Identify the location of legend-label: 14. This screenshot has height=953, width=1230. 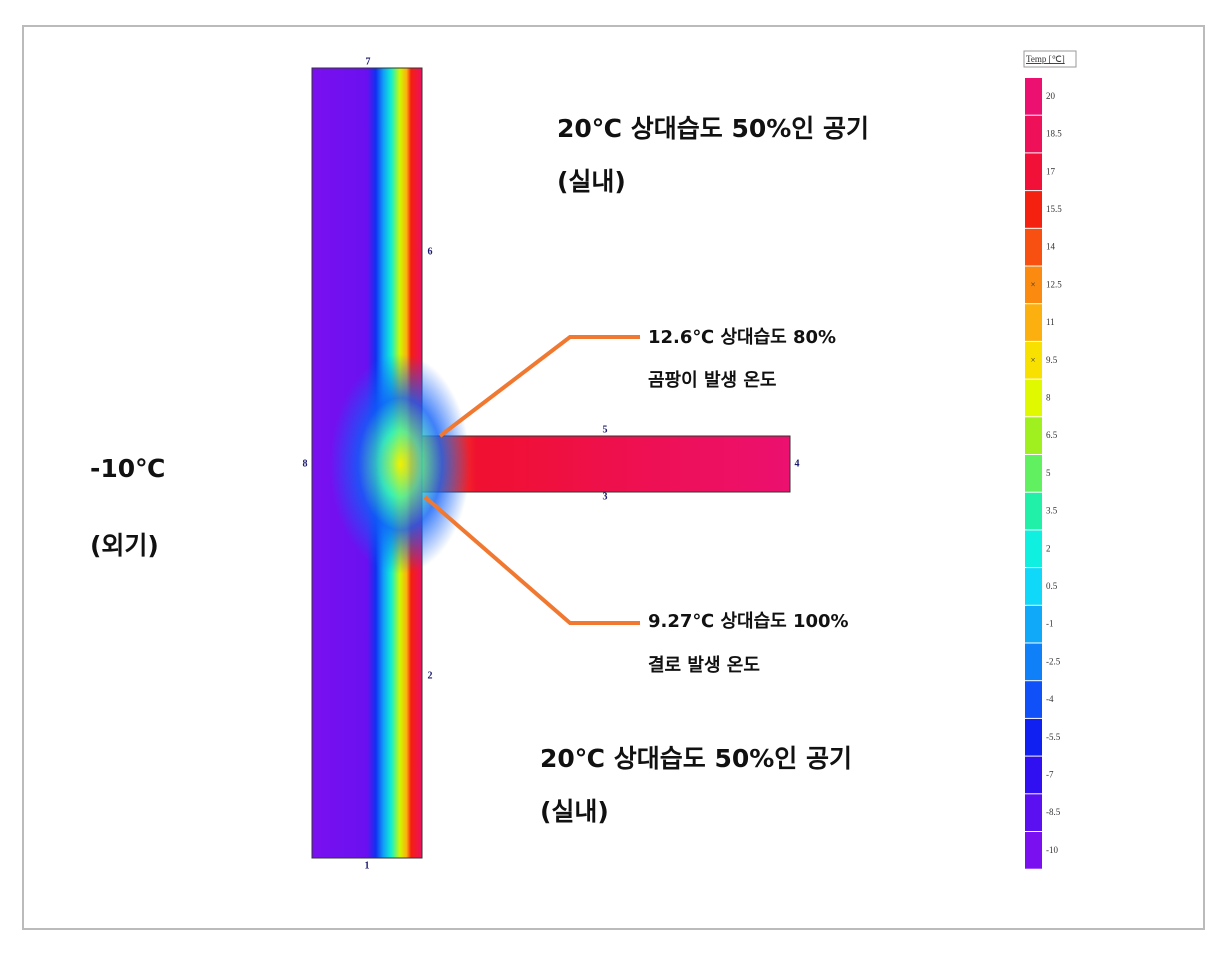
(1051, 247).